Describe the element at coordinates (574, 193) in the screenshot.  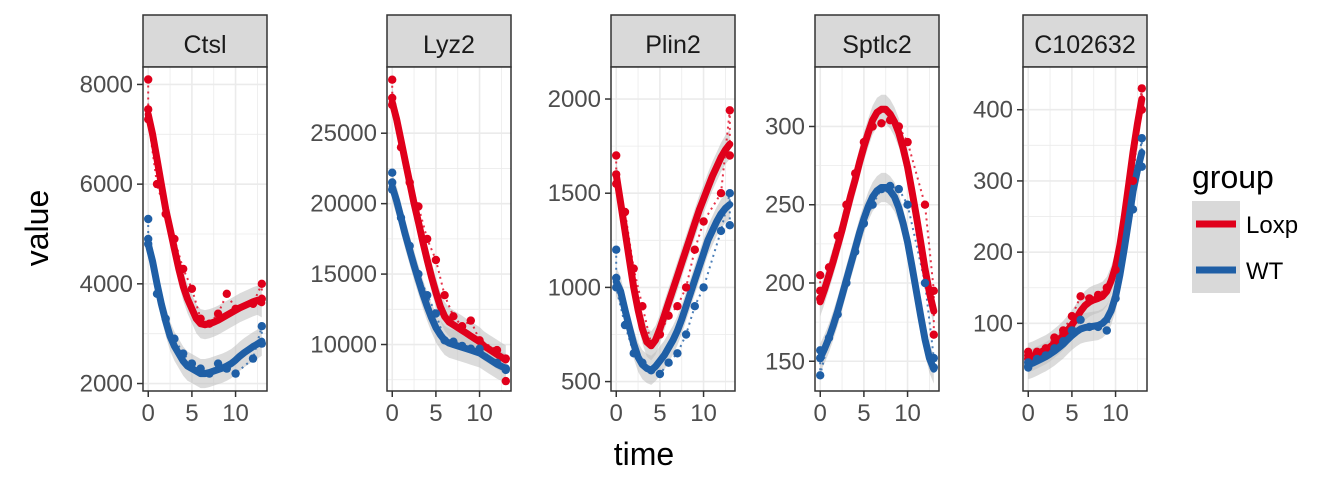
I see `y-tick-label: 1500` at that location.